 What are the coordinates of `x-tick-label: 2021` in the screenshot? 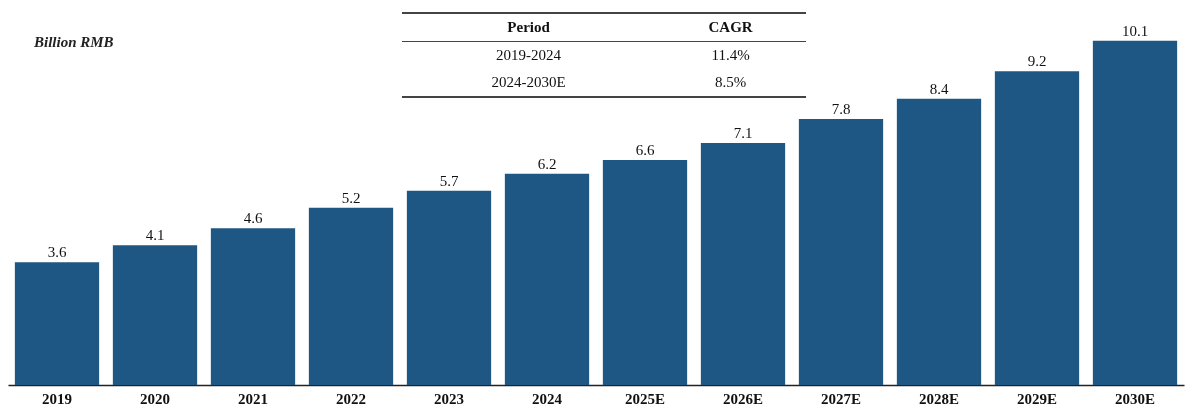 It's located at (253, 398).